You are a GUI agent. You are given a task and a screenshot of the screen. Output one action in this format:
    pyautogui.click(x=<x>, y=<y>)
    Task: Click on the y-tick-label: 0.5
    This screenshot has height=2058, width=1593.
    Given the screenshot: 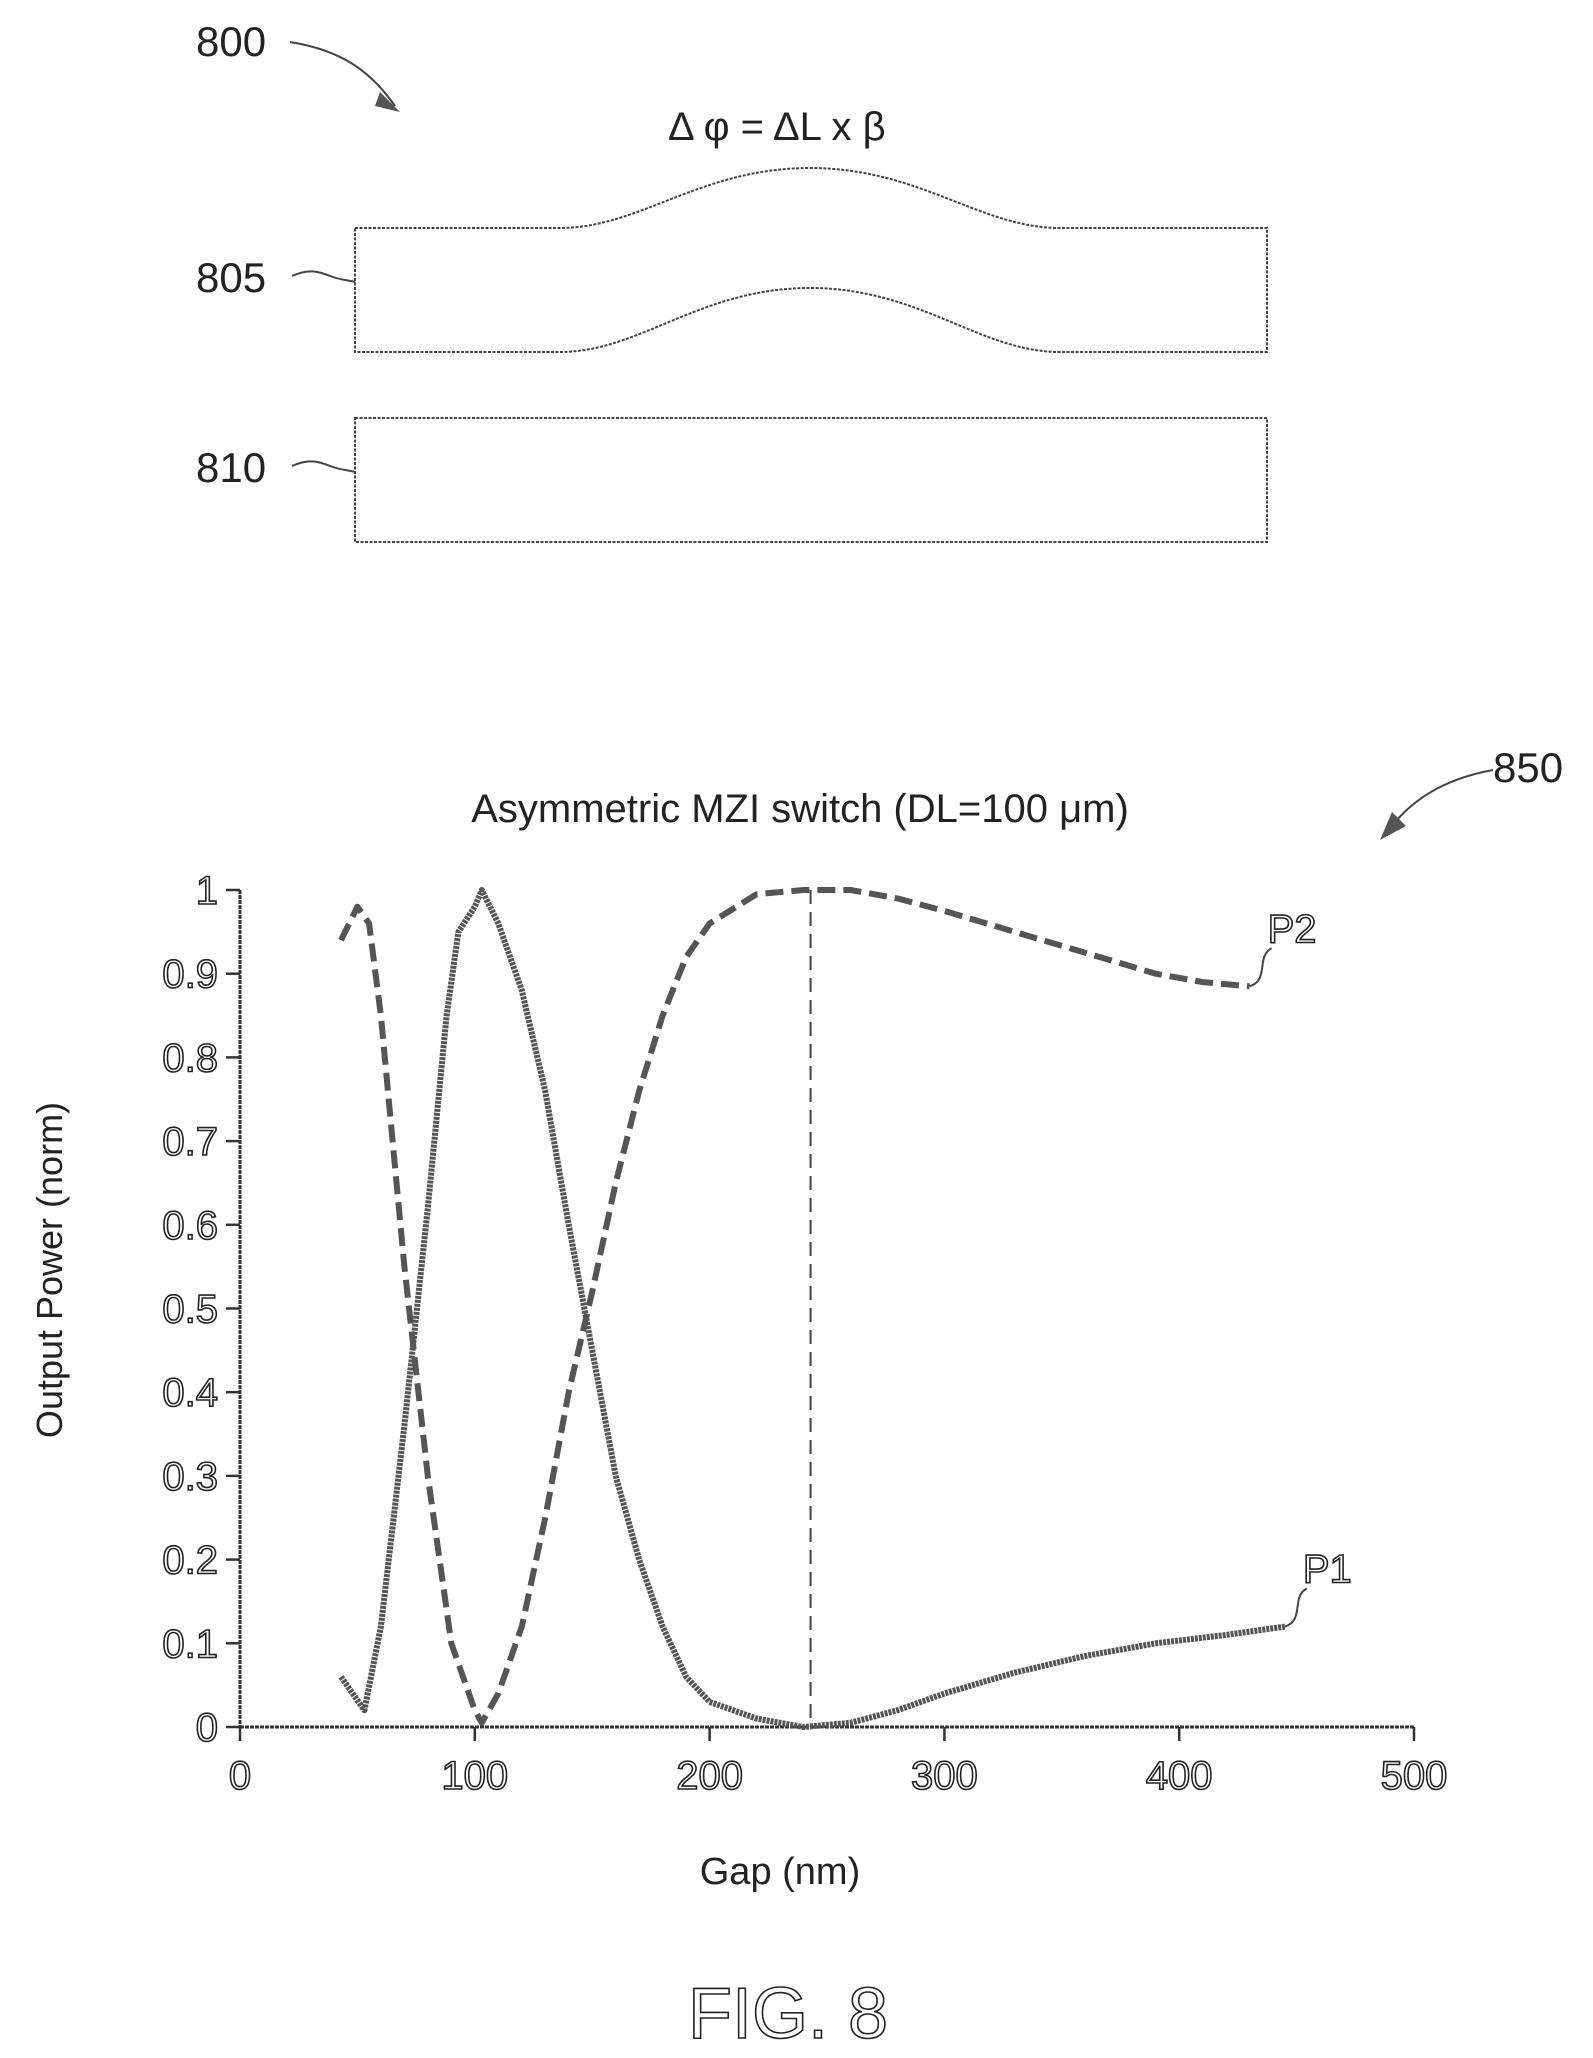 What is the action you would take?
    pyautogui.click(x=190, y=1310)
    